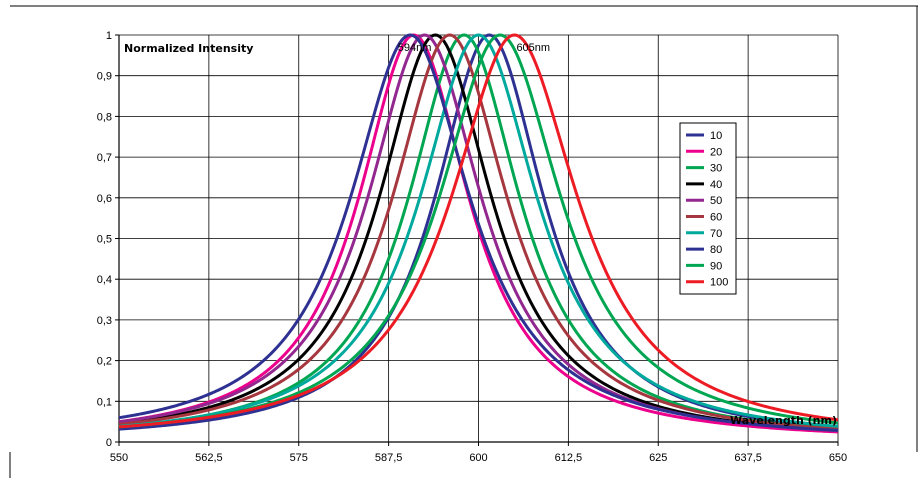  Describe the element at coordinates (109, 36) in the screenshot. I see `y-tick-label: 1` at that location.